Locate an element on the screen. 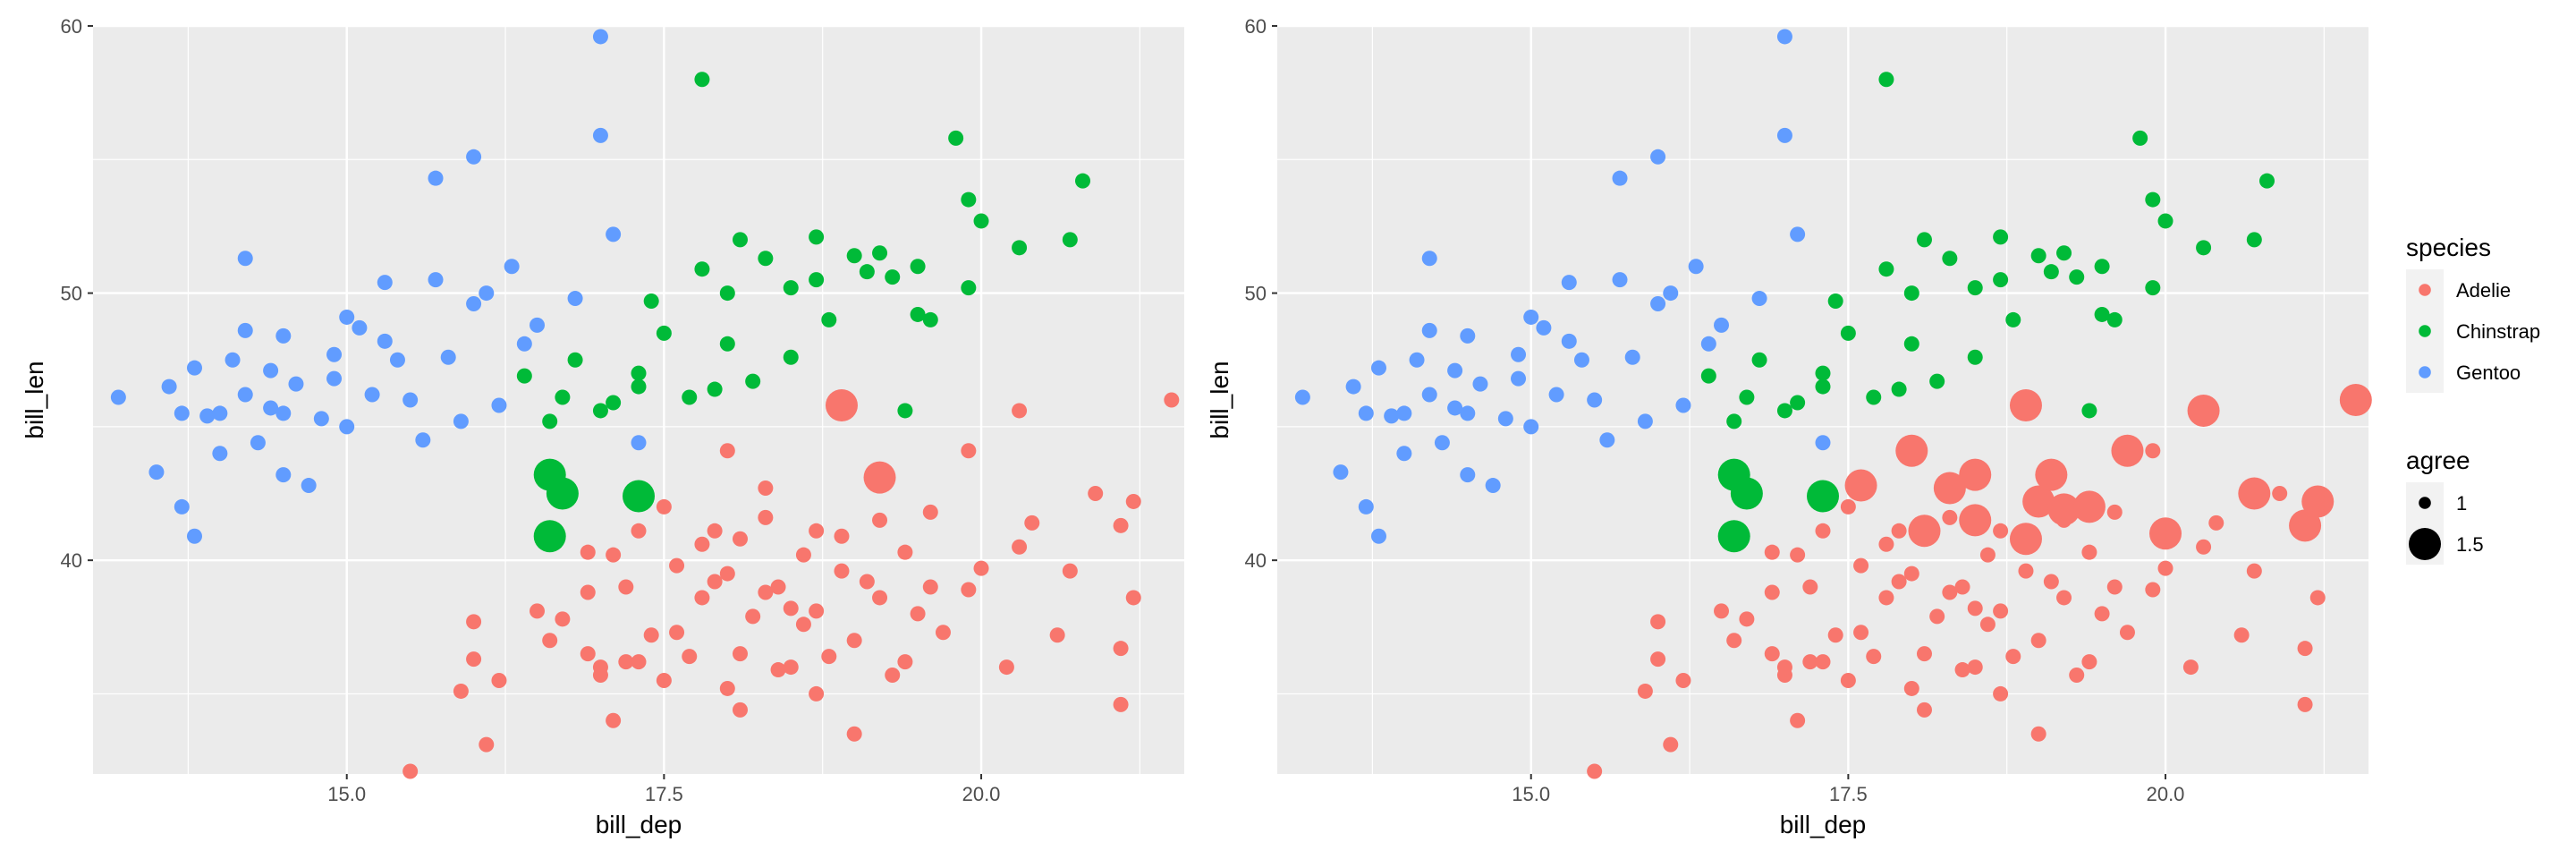 This screenshot has height=859, width=2576. y-tick-labels: 40 50 60 is located at coordinates (77, 293).